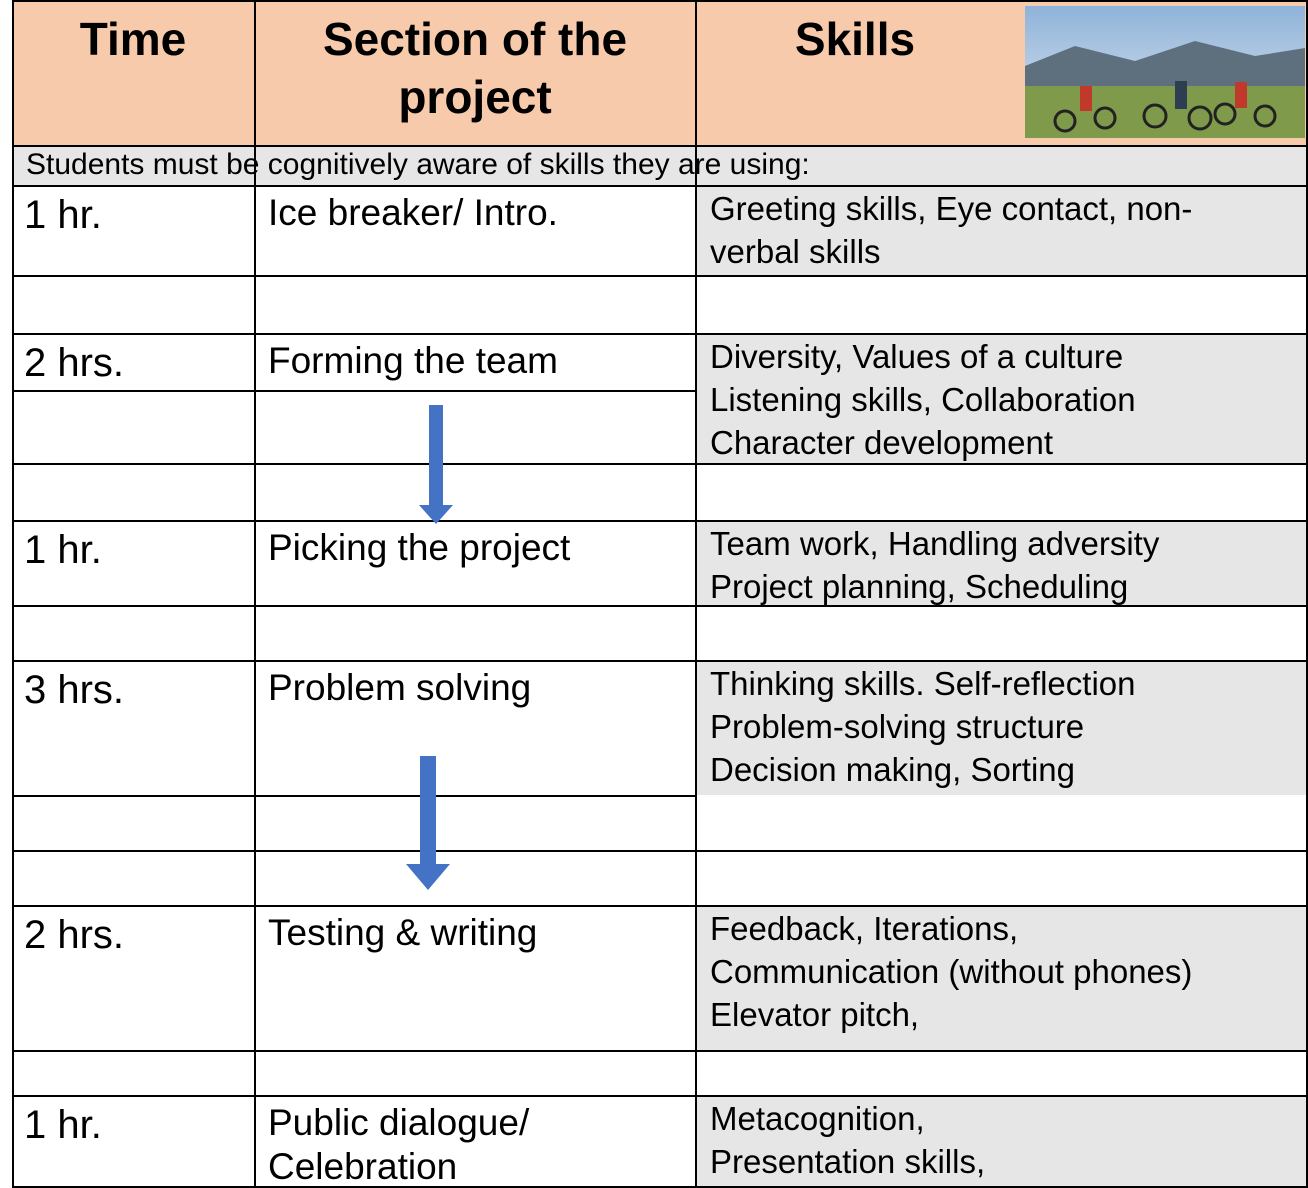 The height and width of the screenshot is (1188, 1308). Describe the element at coordinates (817, 1118) in the screenshot. I see `skill-line: Metacognition,` at that location.